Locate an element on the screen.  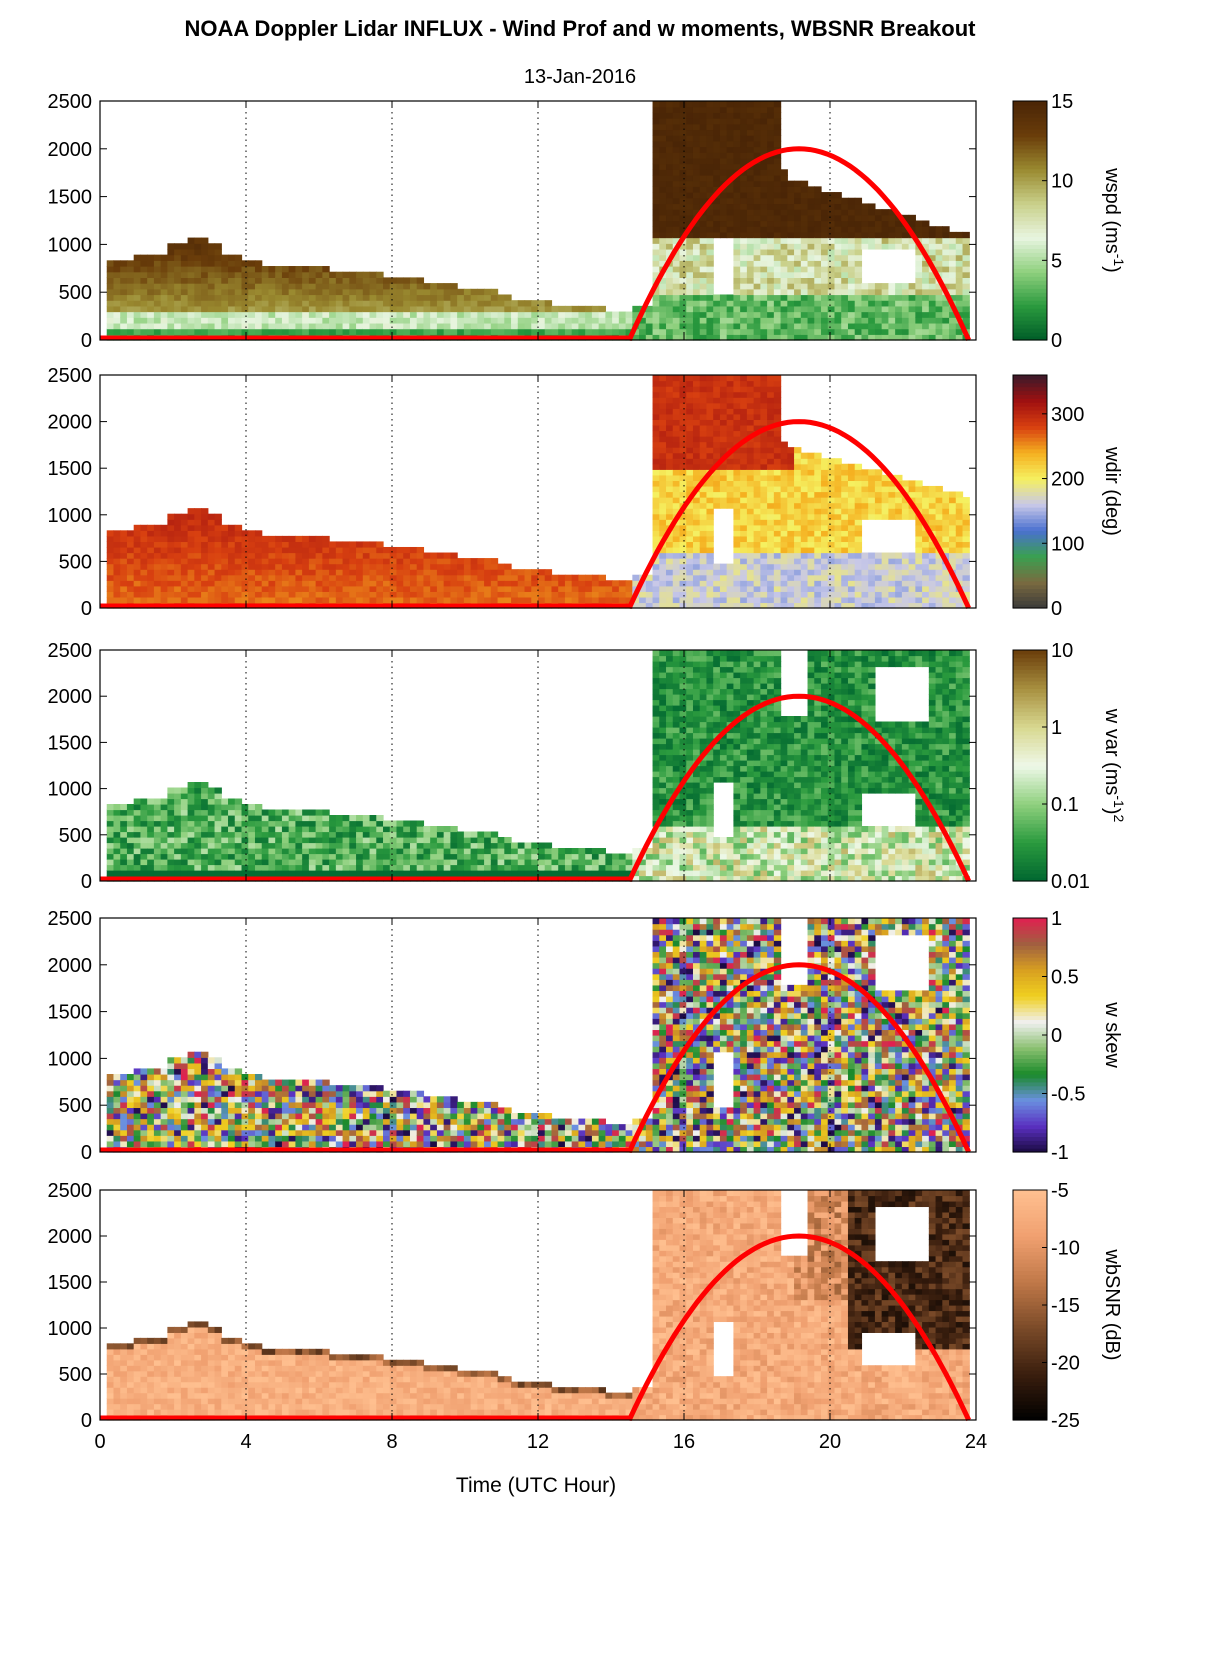
colorbar-tick-label: 0 is located at coordinates (1056, 341).